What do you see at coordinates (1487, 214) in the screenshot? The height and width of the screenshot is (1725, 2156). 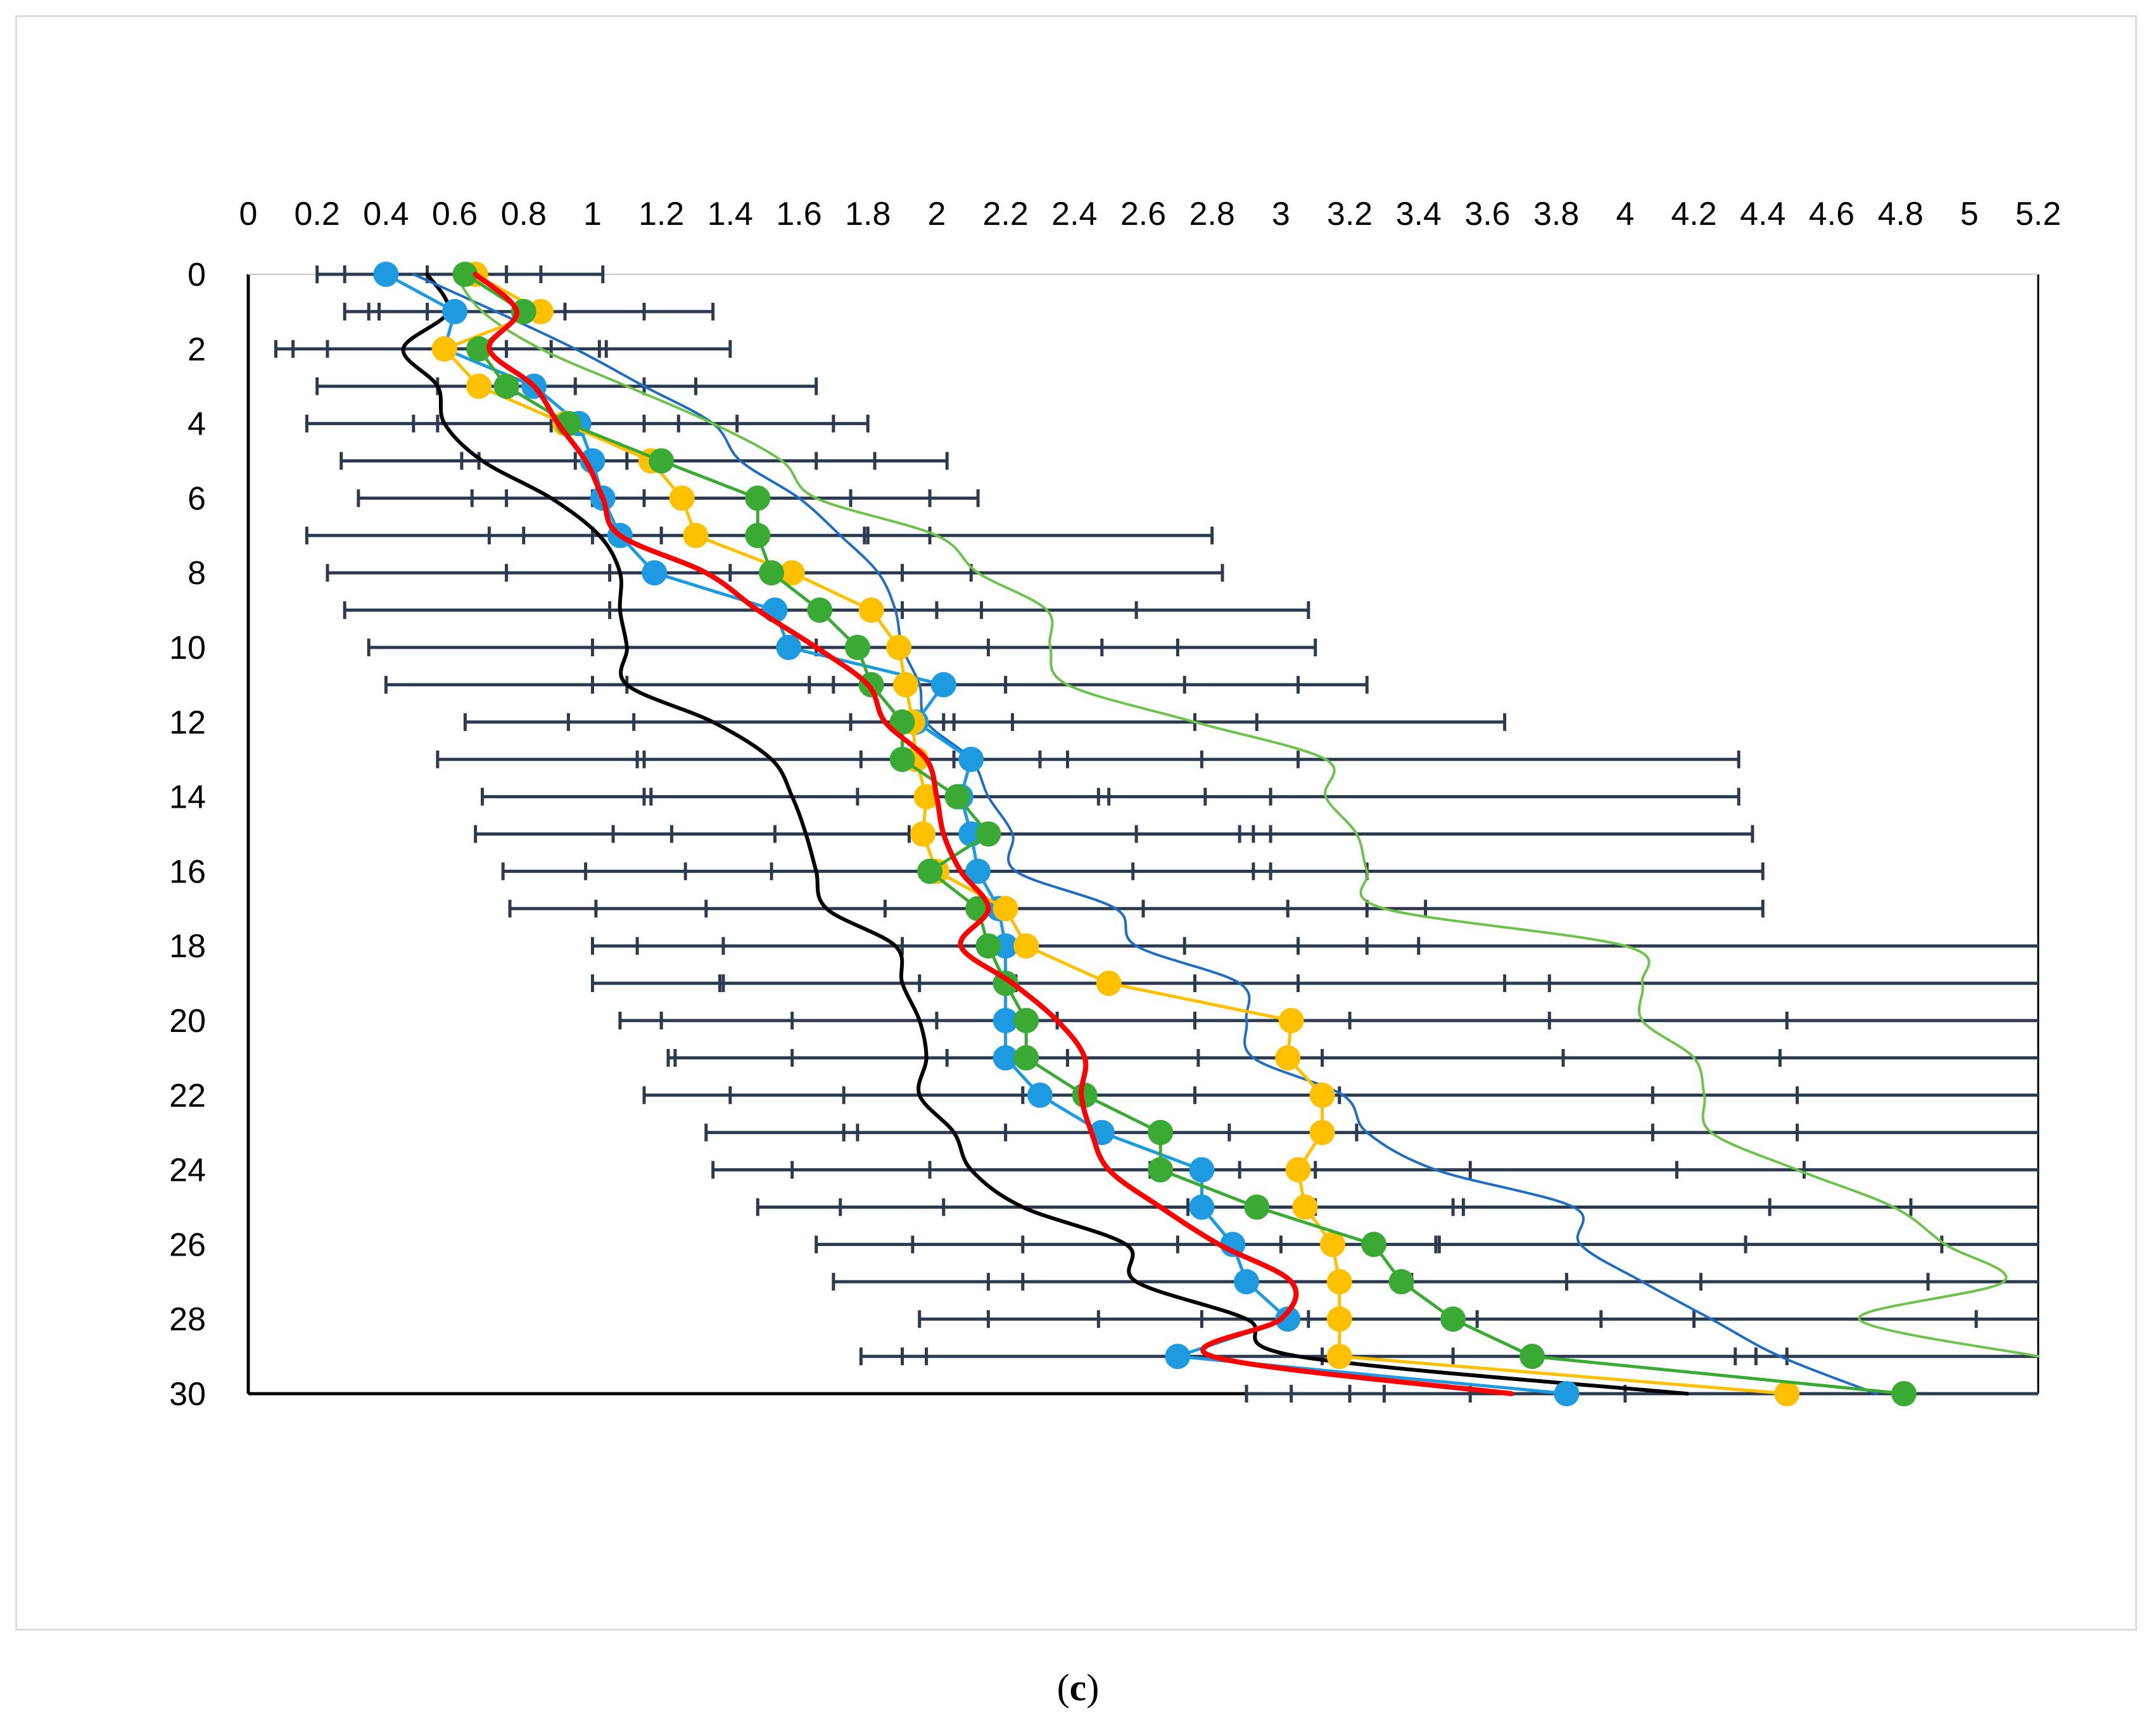 I see `x-tick-label: 3.6` at bounding box center [1487, 214].